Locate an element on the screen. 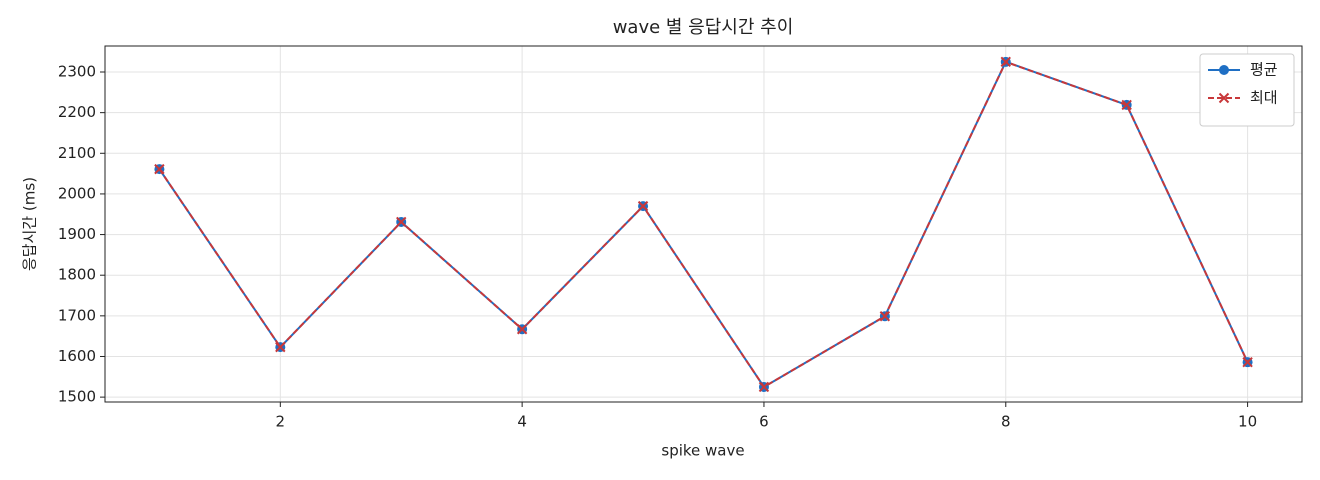  y-tick-label: 1500 is located at coordinates (77, 397).